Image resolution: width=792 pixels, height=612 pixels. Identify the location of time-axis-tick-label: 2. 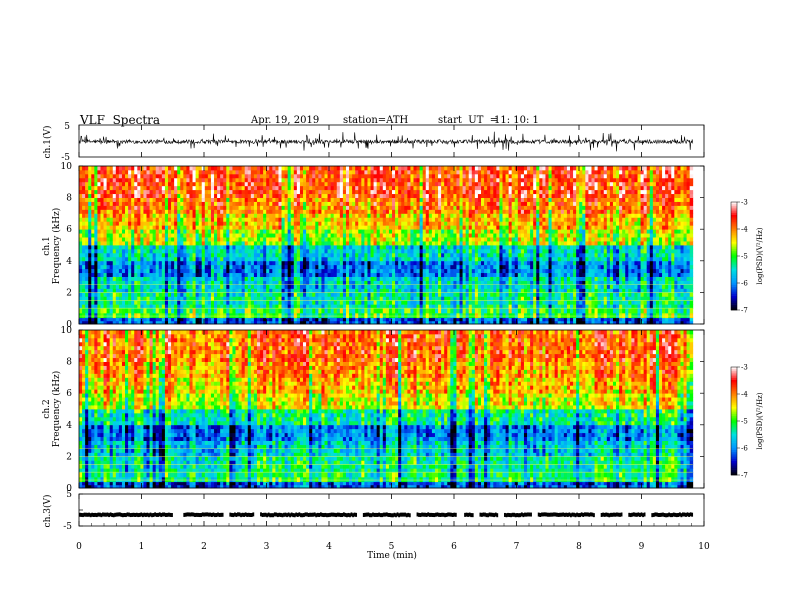
(204, 547).